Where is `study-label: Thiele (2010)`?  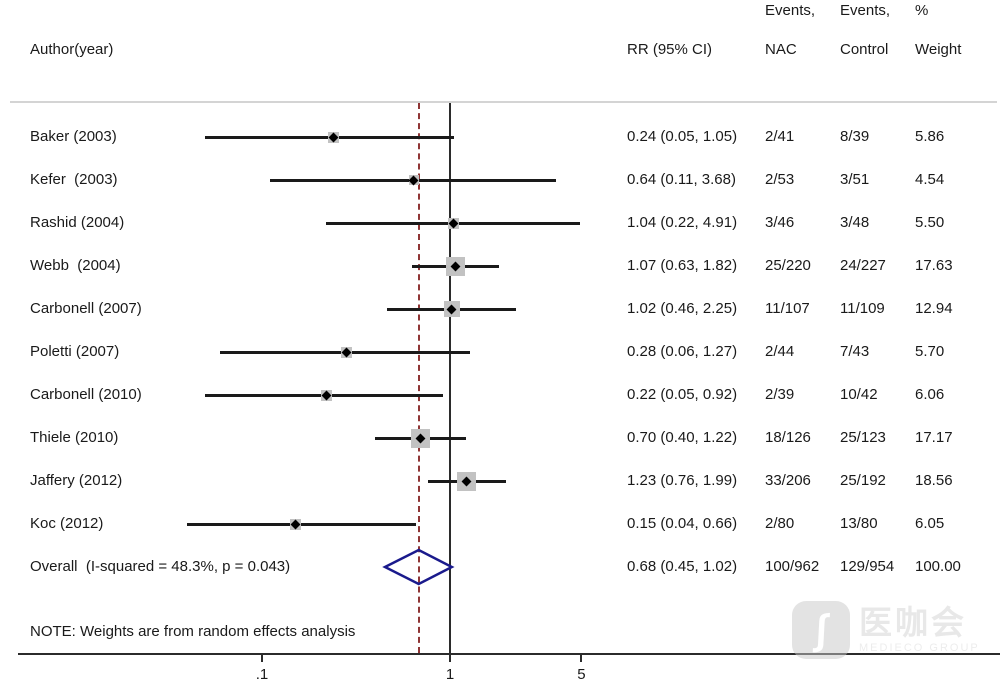 study-label: Thiele (2010) is located at coordinates (74, 437).